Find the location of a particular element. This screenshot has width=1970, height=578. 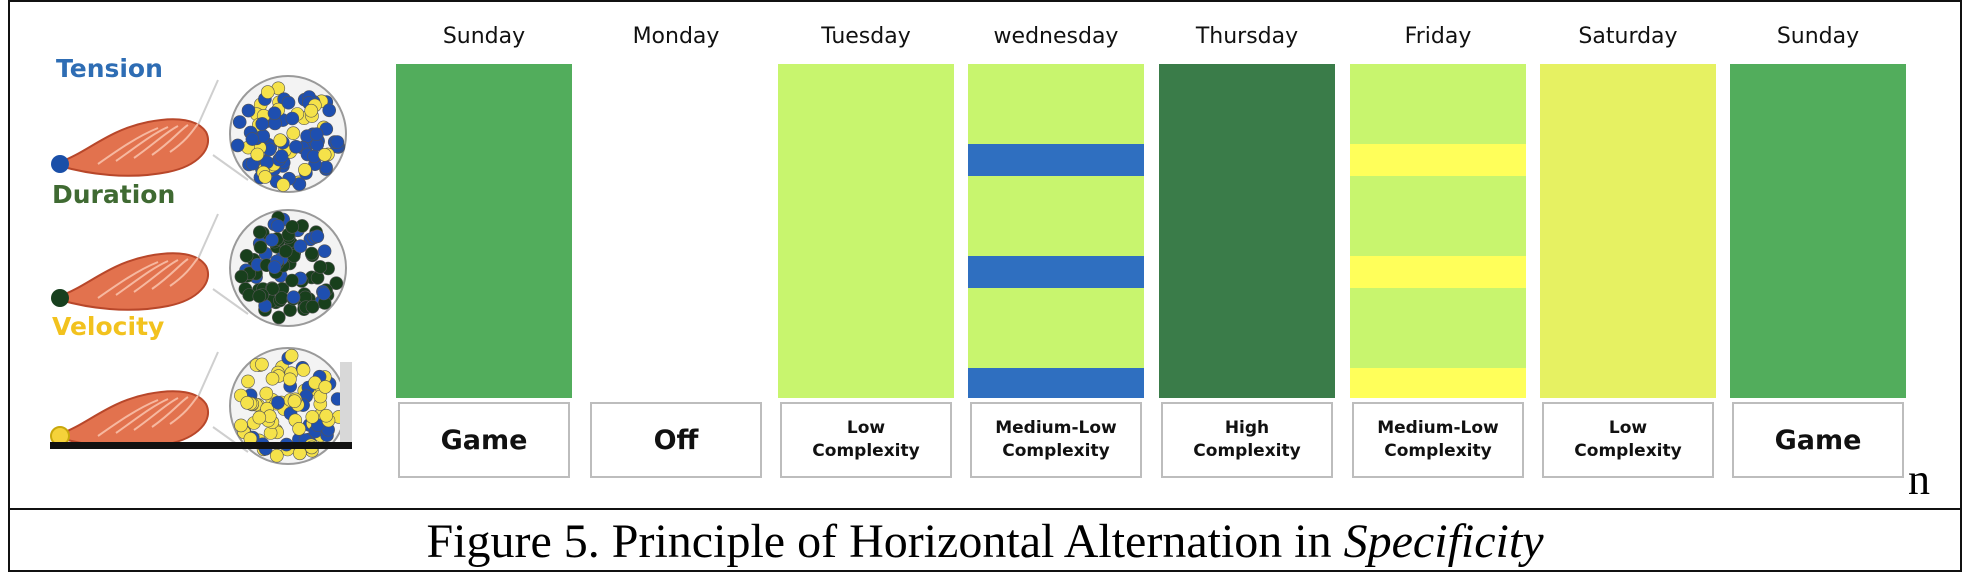

caption-divider is located at coordinates (985, 509).